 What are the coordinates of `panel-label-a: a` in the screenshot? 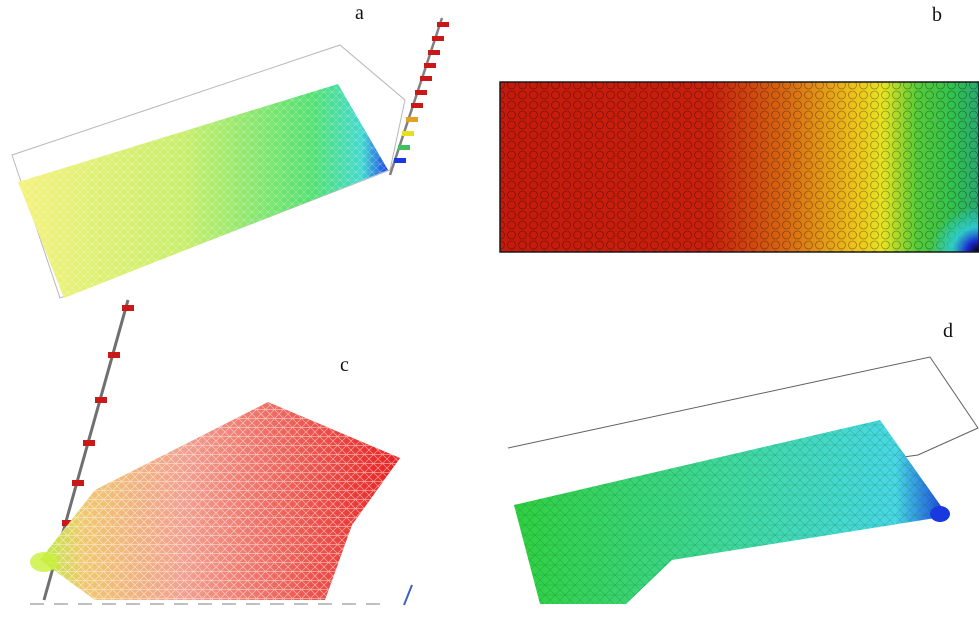 It's located at (359, 13).